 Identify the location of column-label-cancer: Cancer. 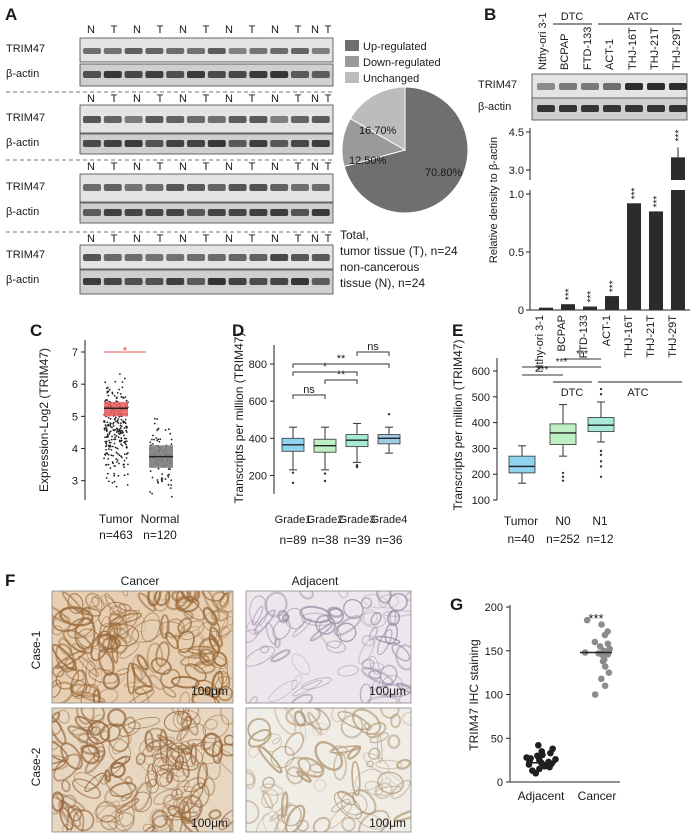
(140, 581).